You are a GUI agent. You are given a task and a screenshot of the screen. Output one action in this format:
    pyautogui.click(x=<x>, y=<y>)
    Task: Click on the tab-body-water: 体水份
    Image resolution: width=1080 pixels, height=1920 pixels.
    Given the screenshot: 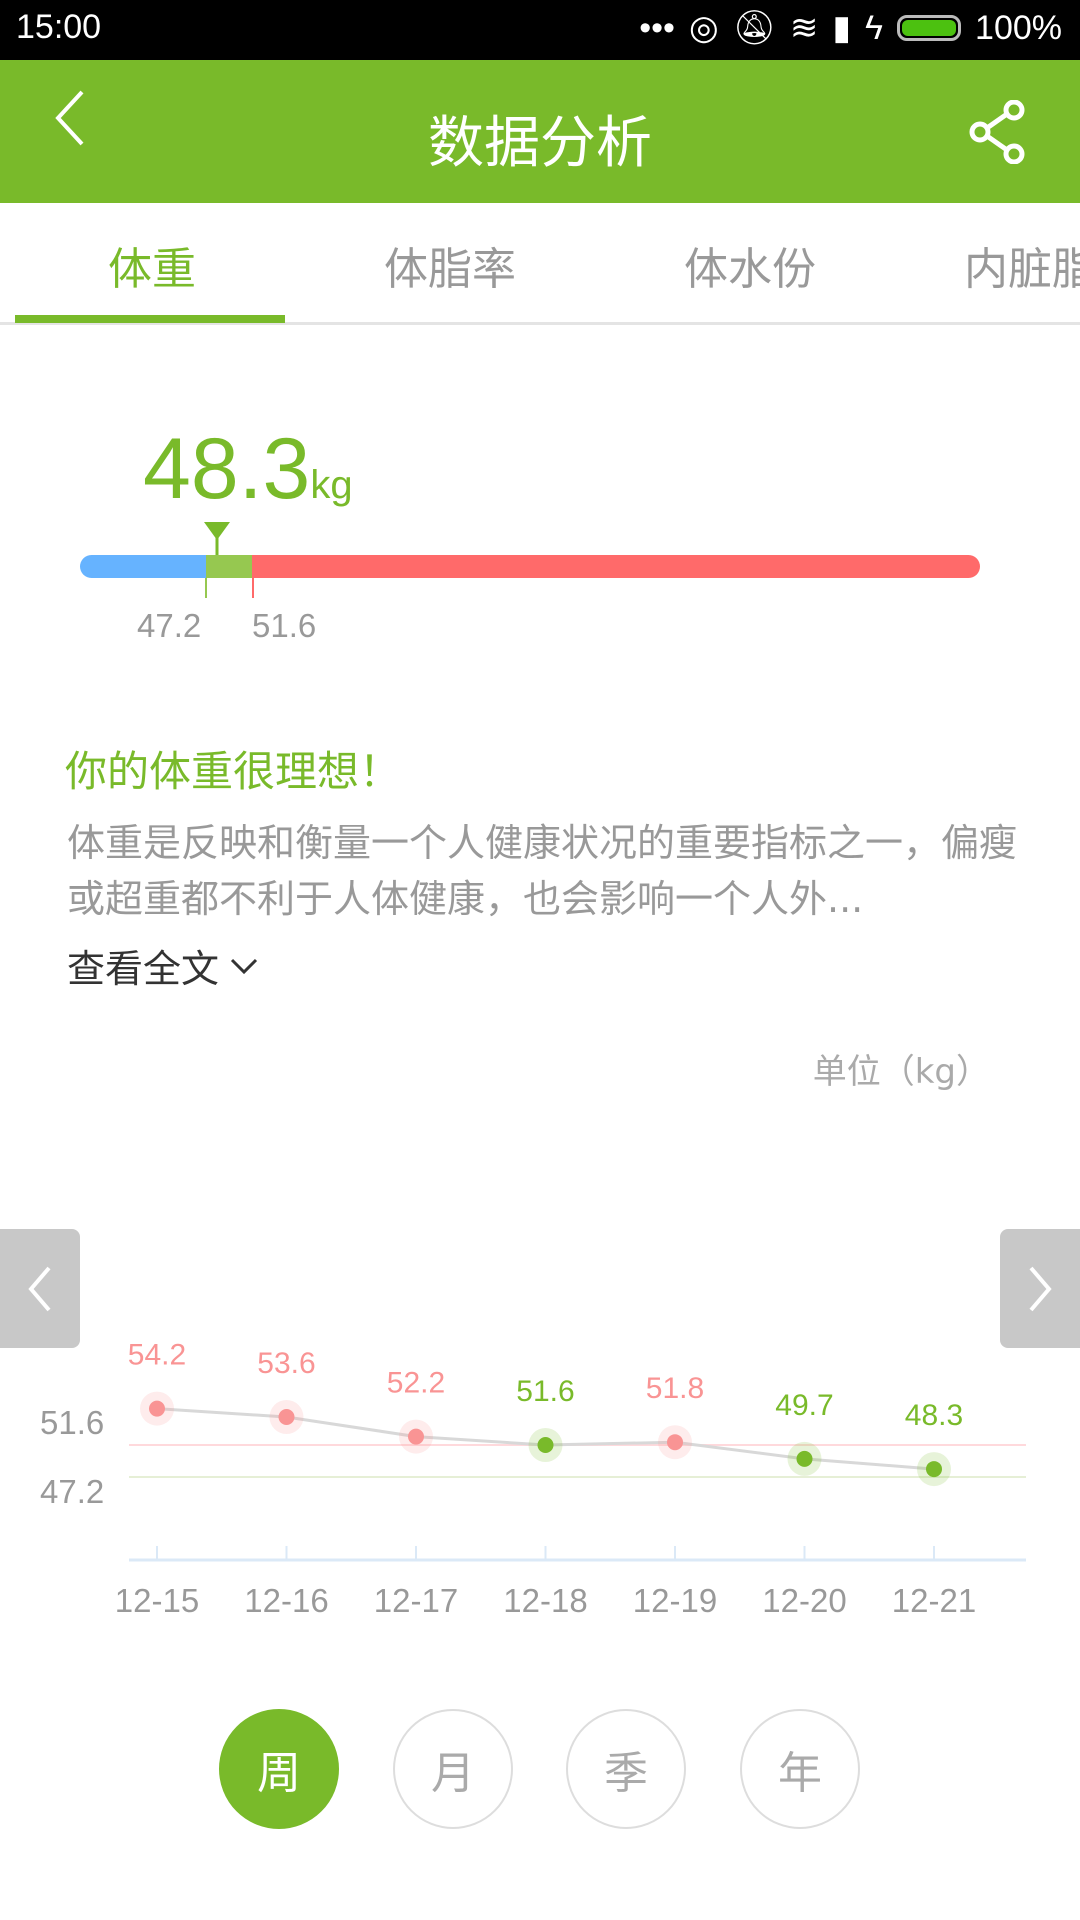 What is the action you would take?
    pyautogui.click(x=750, y=269)
    